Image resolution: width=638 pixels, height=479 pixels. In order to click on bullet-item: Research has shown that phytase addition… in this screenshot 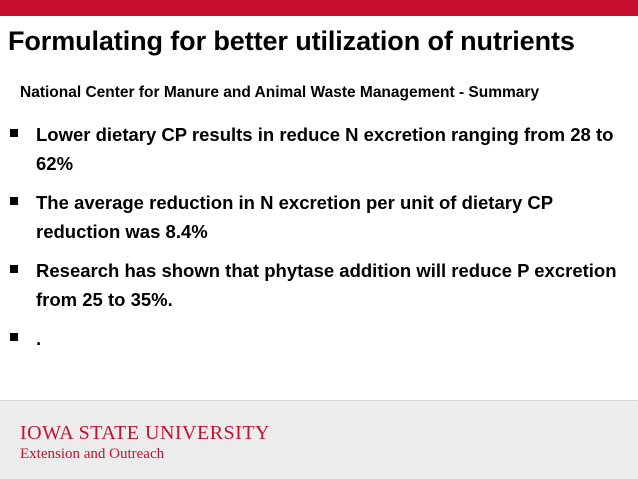, I will do `click(320, 285)`.